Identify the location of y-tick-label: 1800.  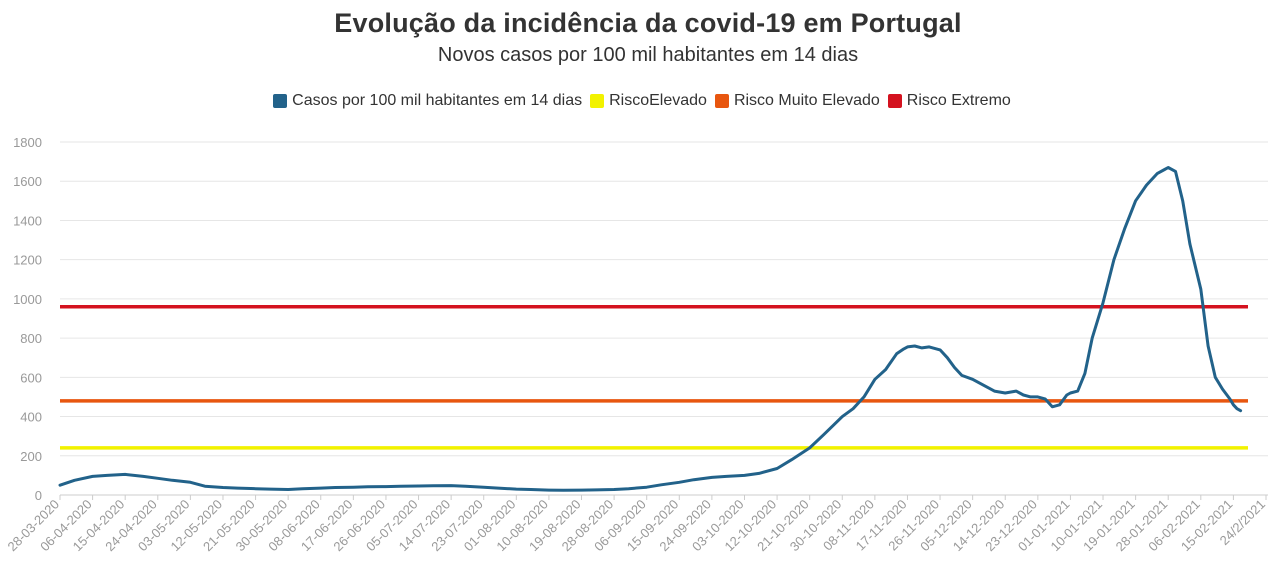
(27, 142).